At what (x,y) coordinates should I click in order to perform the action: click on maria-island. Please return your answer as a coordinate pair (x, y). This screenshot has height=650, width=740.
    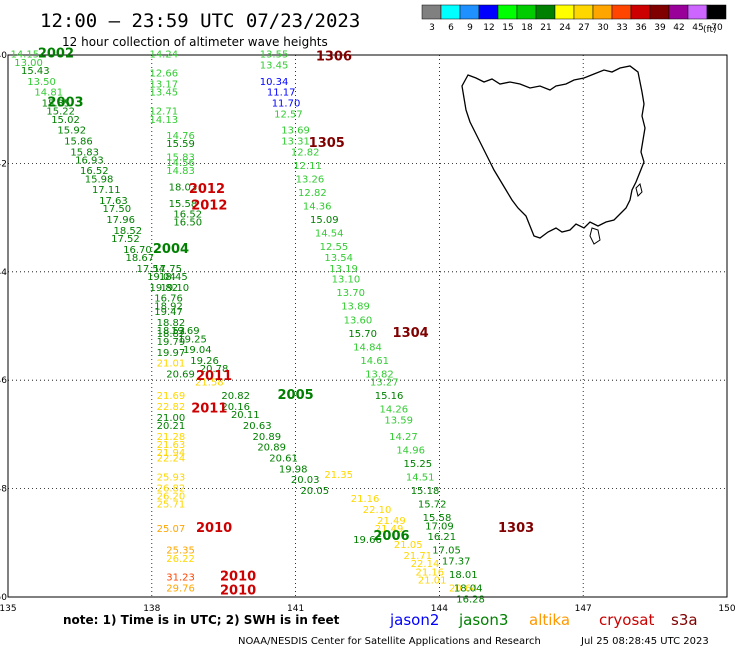
    Looking at the image, I should click on (639, 190).